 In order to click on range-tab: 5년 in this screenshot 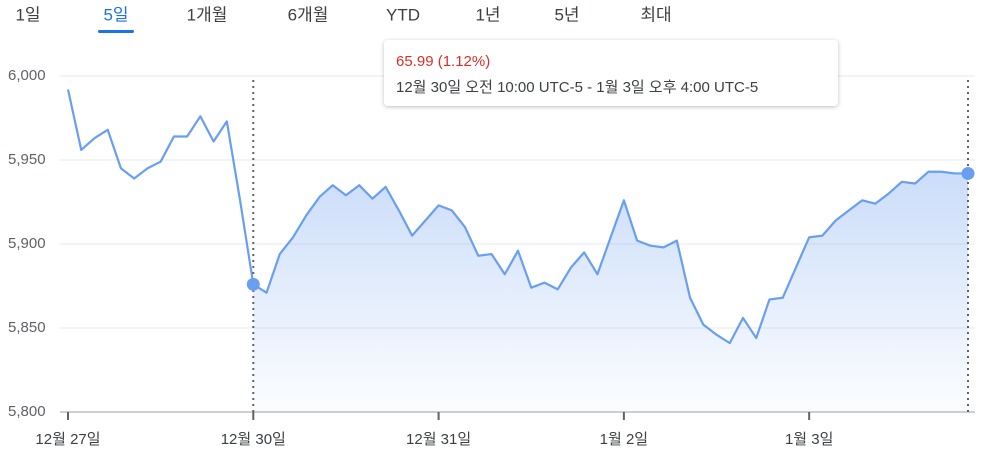, I will do `click(566, 14)`.